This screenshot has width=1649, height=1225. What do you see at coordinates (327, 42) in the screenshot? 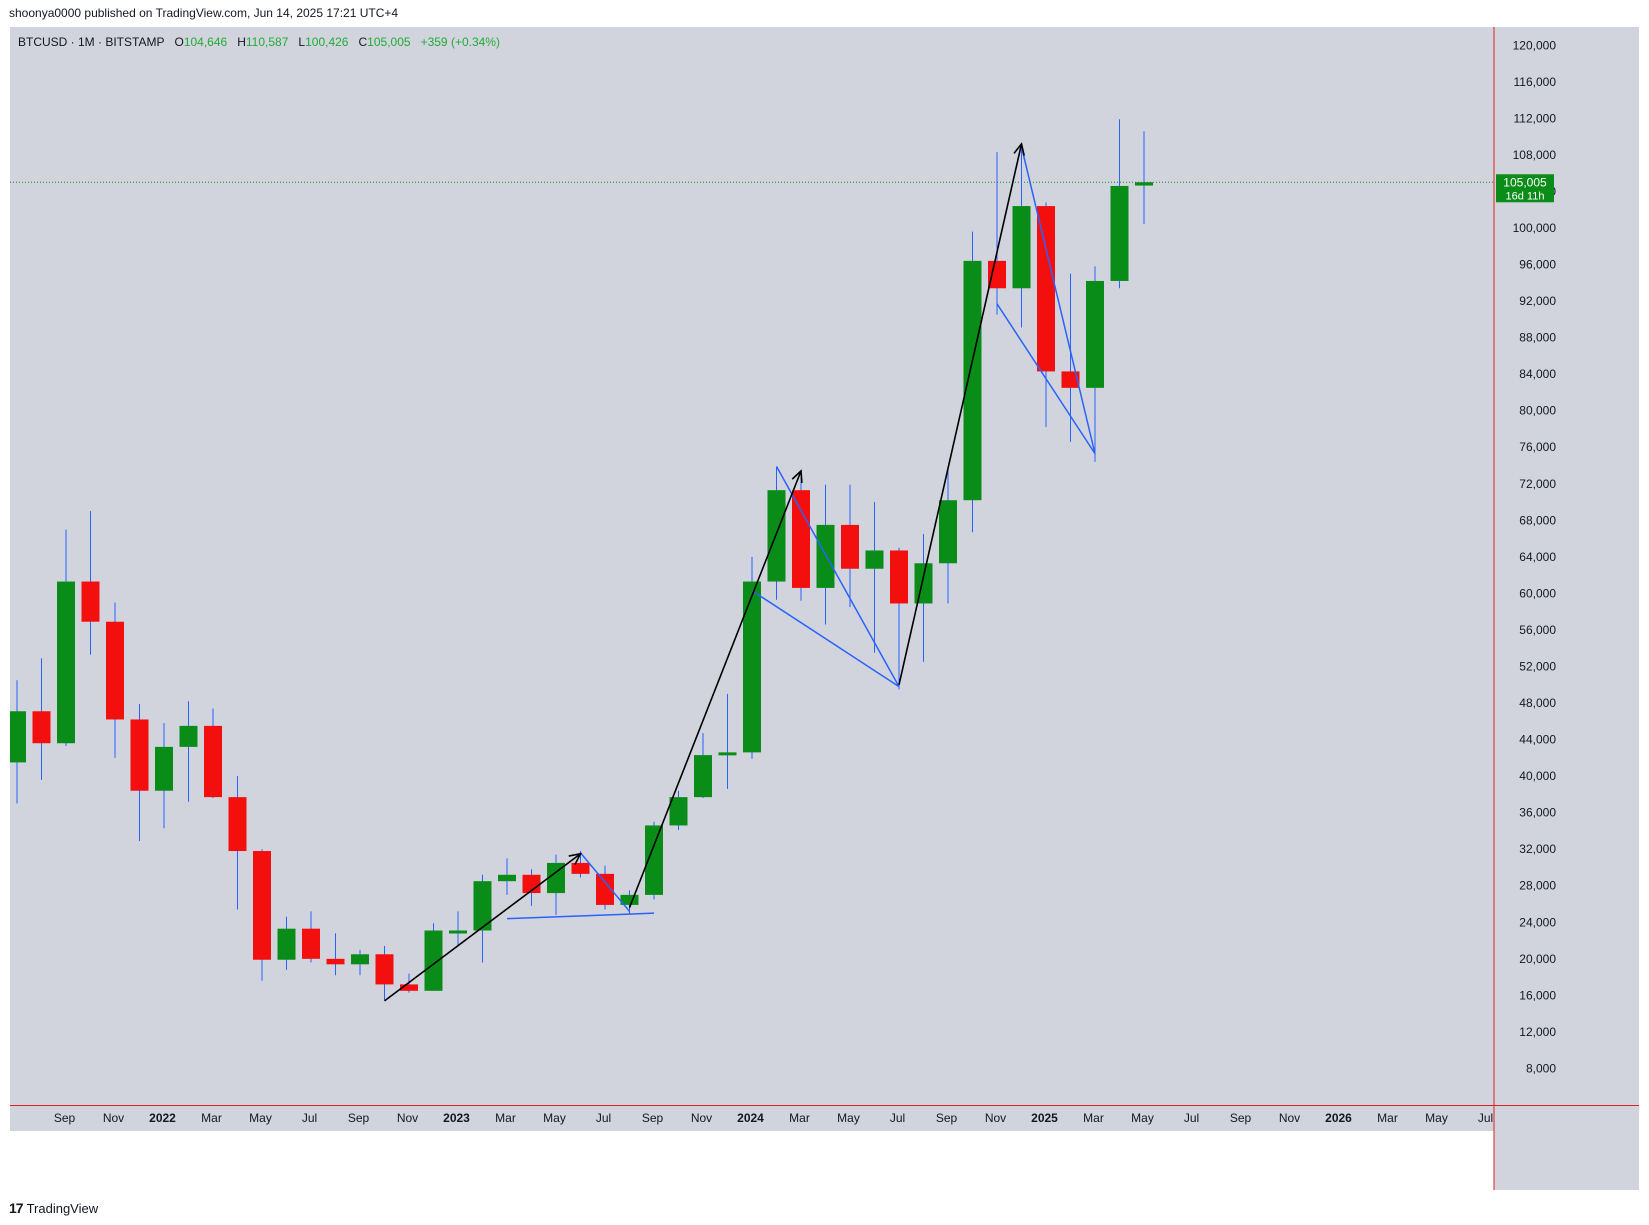
I see `low-value: 100,426` at bounding box center [327, 42].